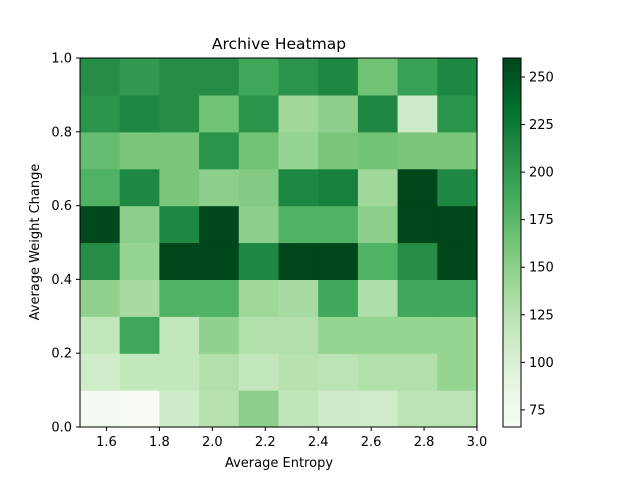 This screenshot has width=640, height=480. What do you see at coordinates (106, 442) in the screenshot?
I see `x-tick-label: 1.6` at bounding box center [106, 442].